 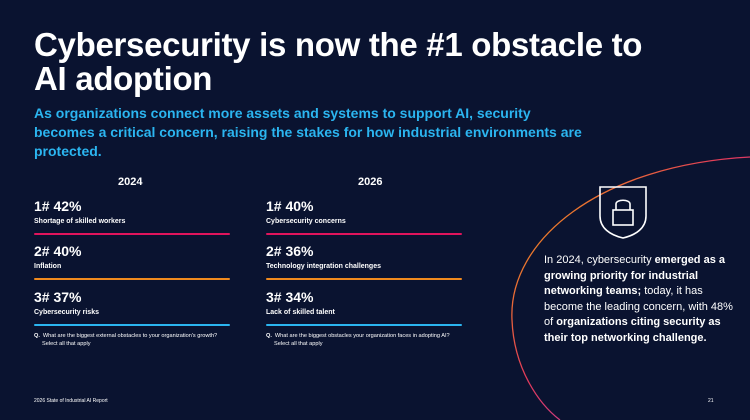 What do you see at coordinates (58, 297) in the screenshot?
I see `stat-value: 3# 37%` at bounding box center [58, 297].